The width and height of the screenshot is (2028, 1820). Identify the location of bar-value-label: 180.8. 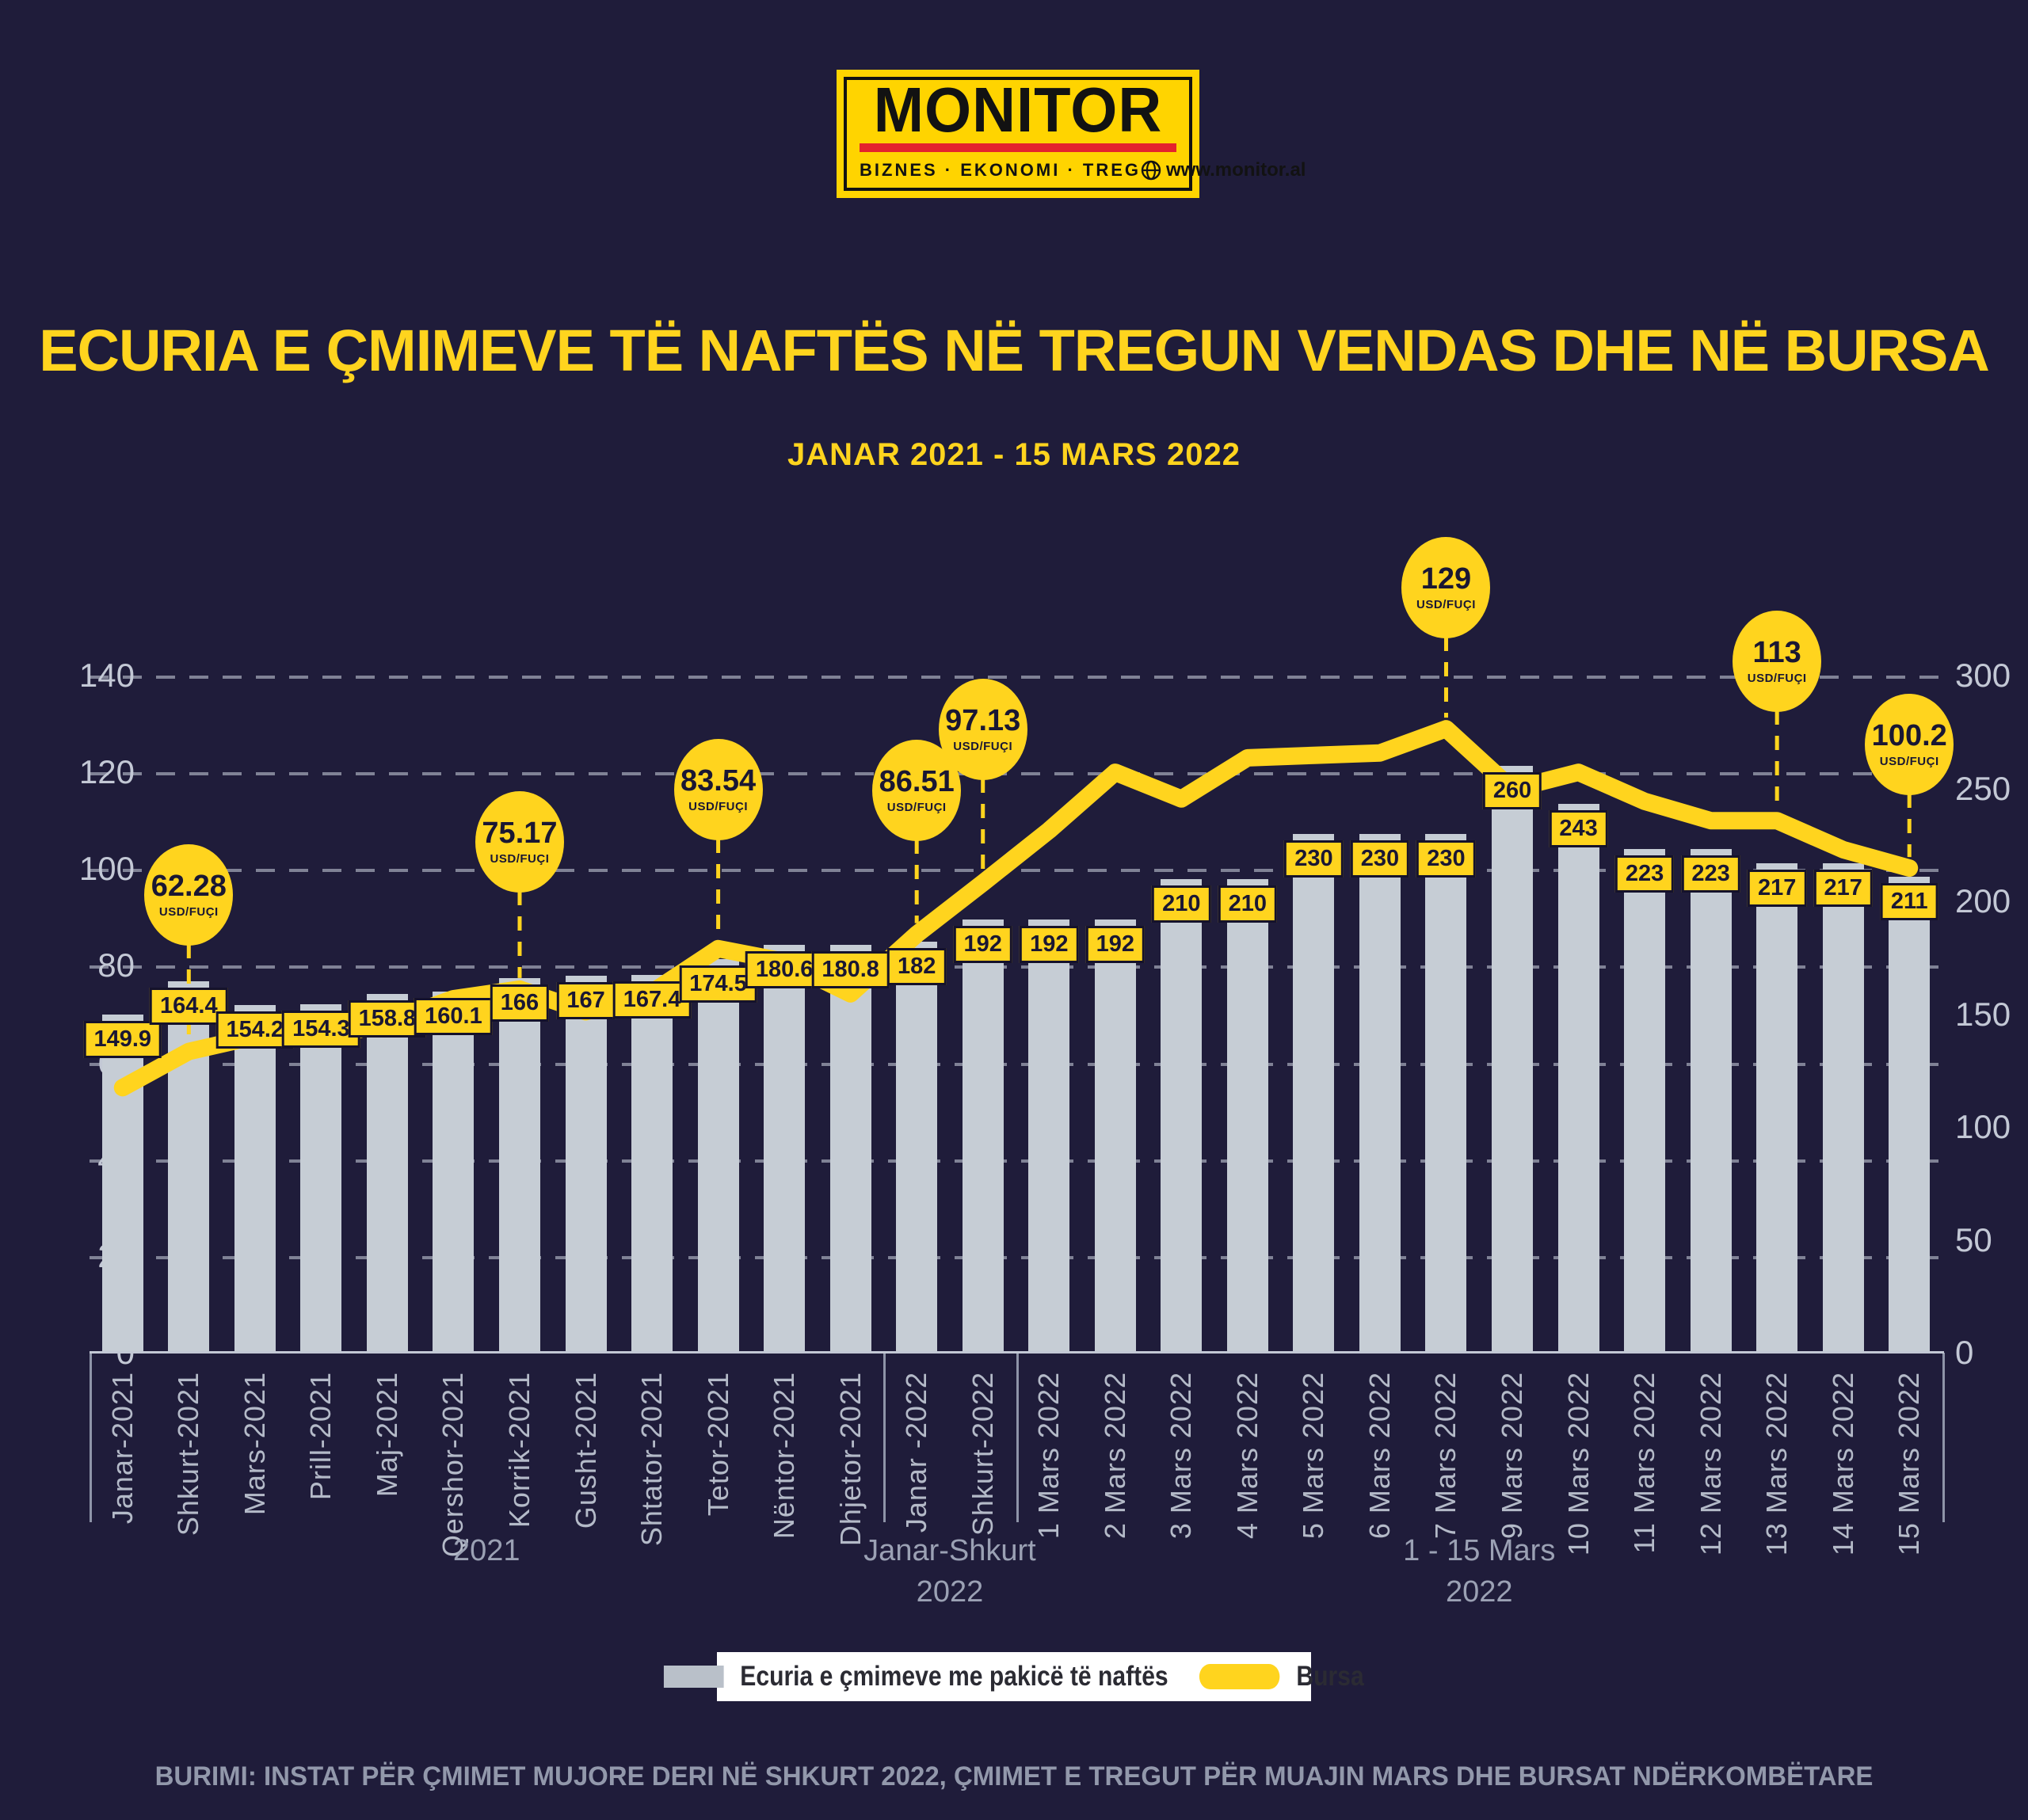
(851, 969).